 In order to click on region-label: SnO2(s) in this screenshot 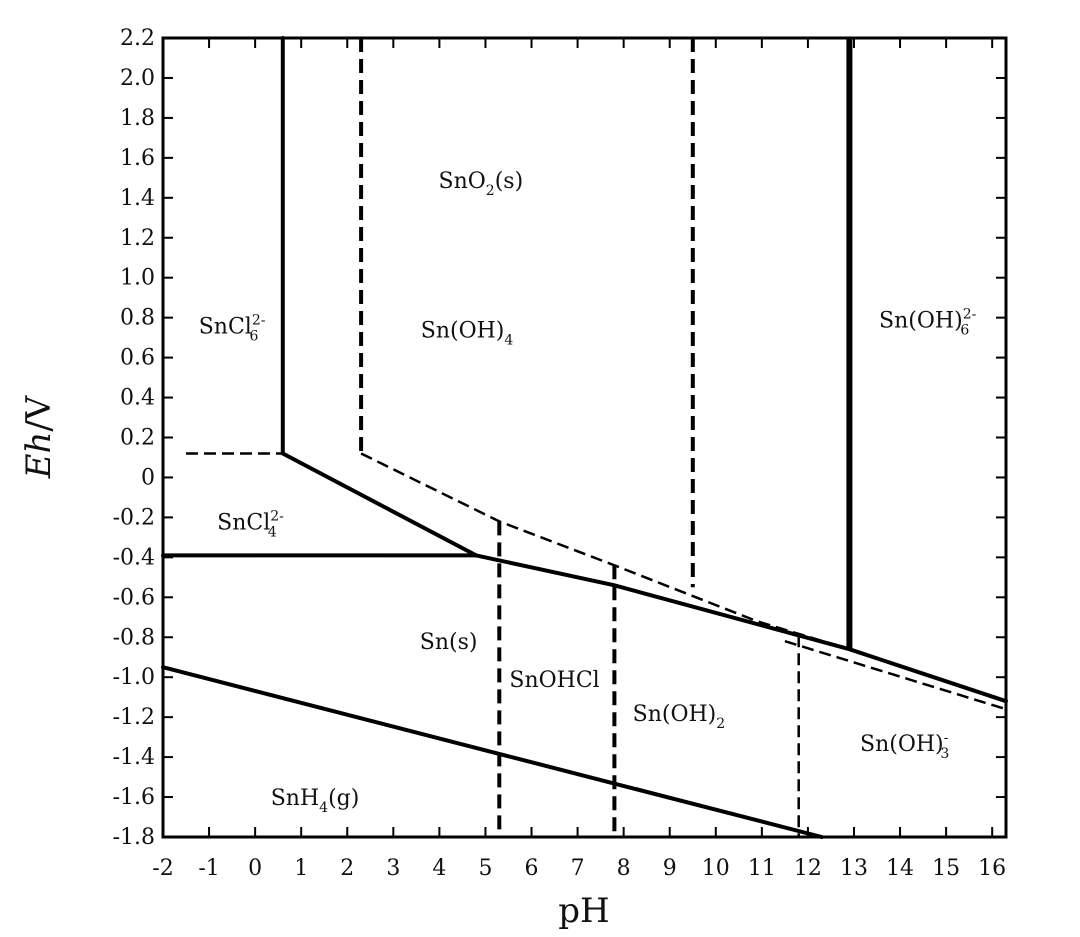, I will do `click(481, 184)`.